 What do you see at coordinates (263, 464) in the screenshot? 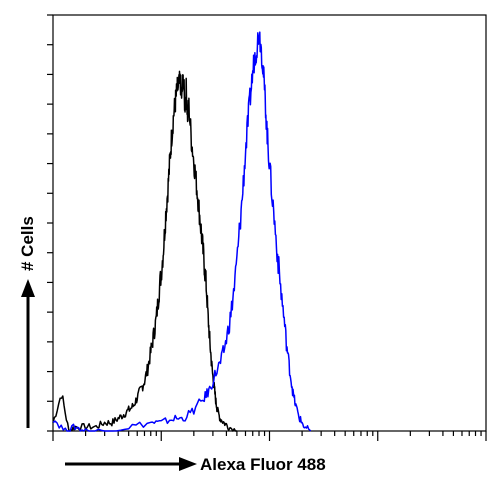
I see `x-axis-label: Alexa Fluor 488` at bounding box center [263, 464].